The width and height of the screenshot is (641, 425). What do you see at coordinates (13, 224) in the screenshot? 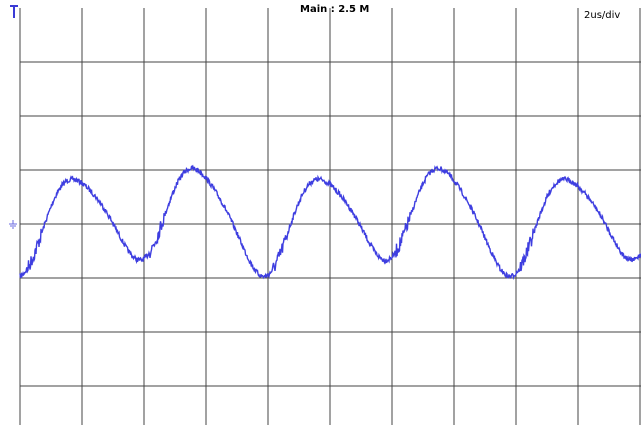
I see `ground-marker` at bounding box center [13, 224].